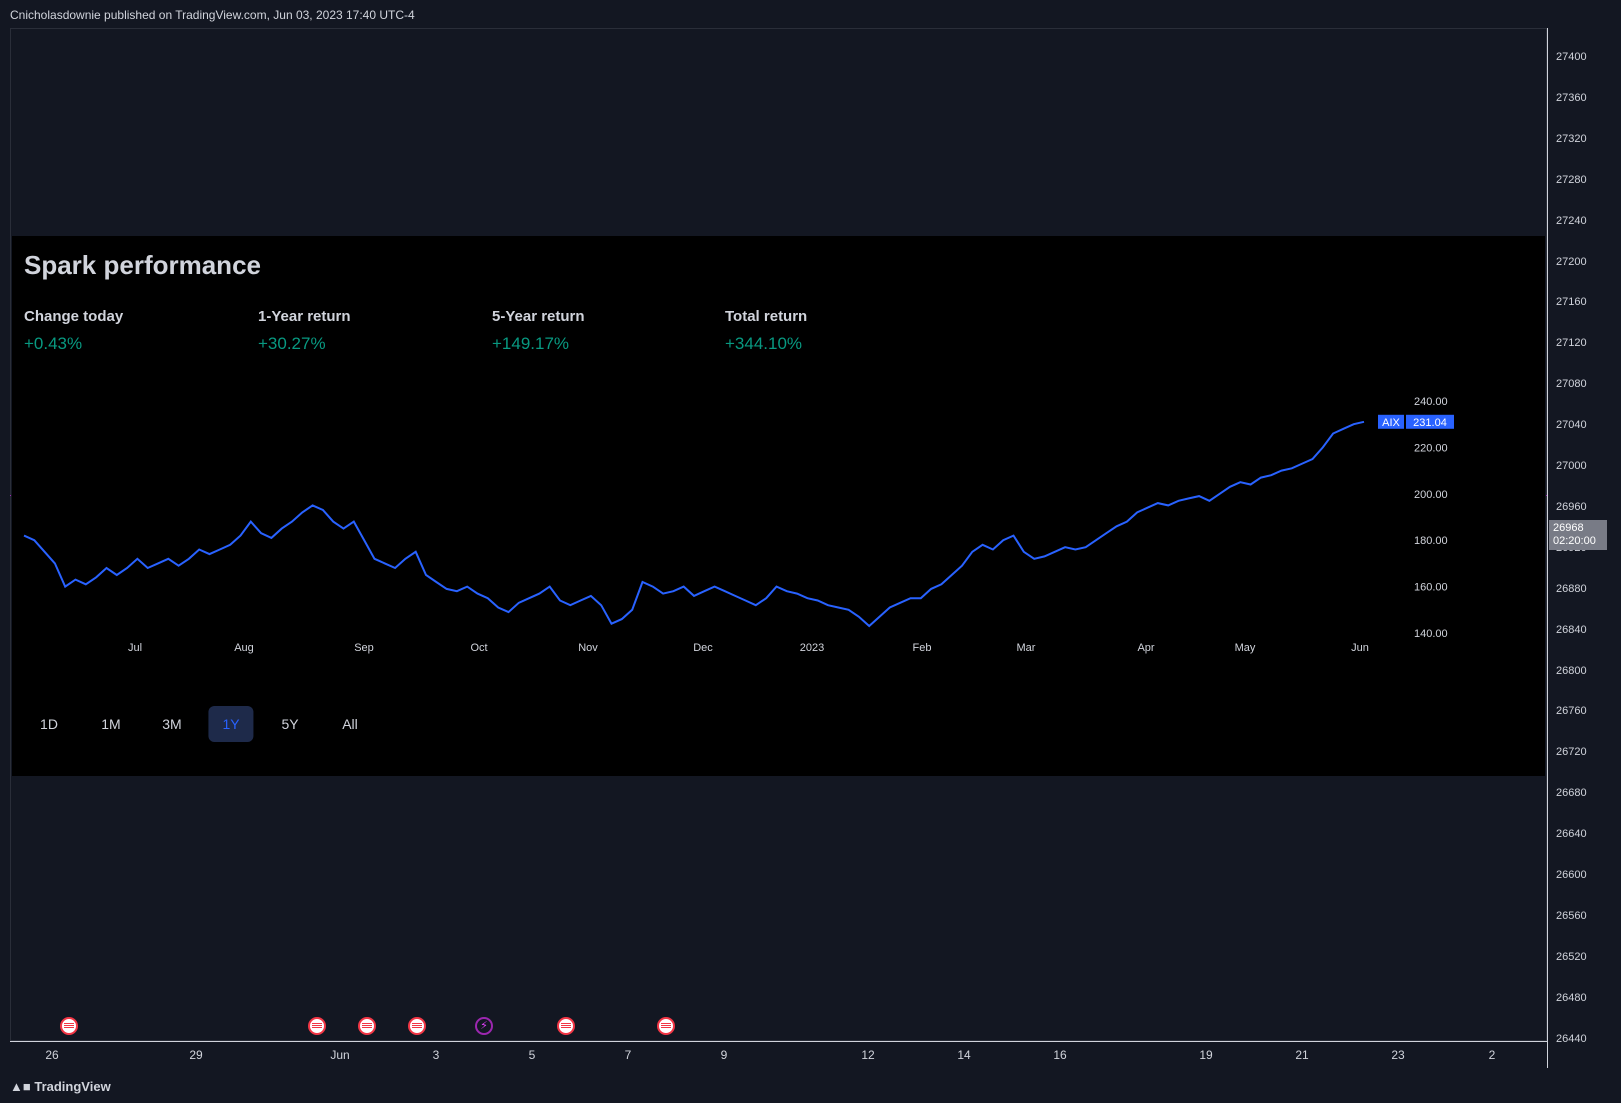  What do you see at coordinates (1568, 528) in the screenshot?
I see `crosshair-price: 26968` at bounding box center [1568, 528].